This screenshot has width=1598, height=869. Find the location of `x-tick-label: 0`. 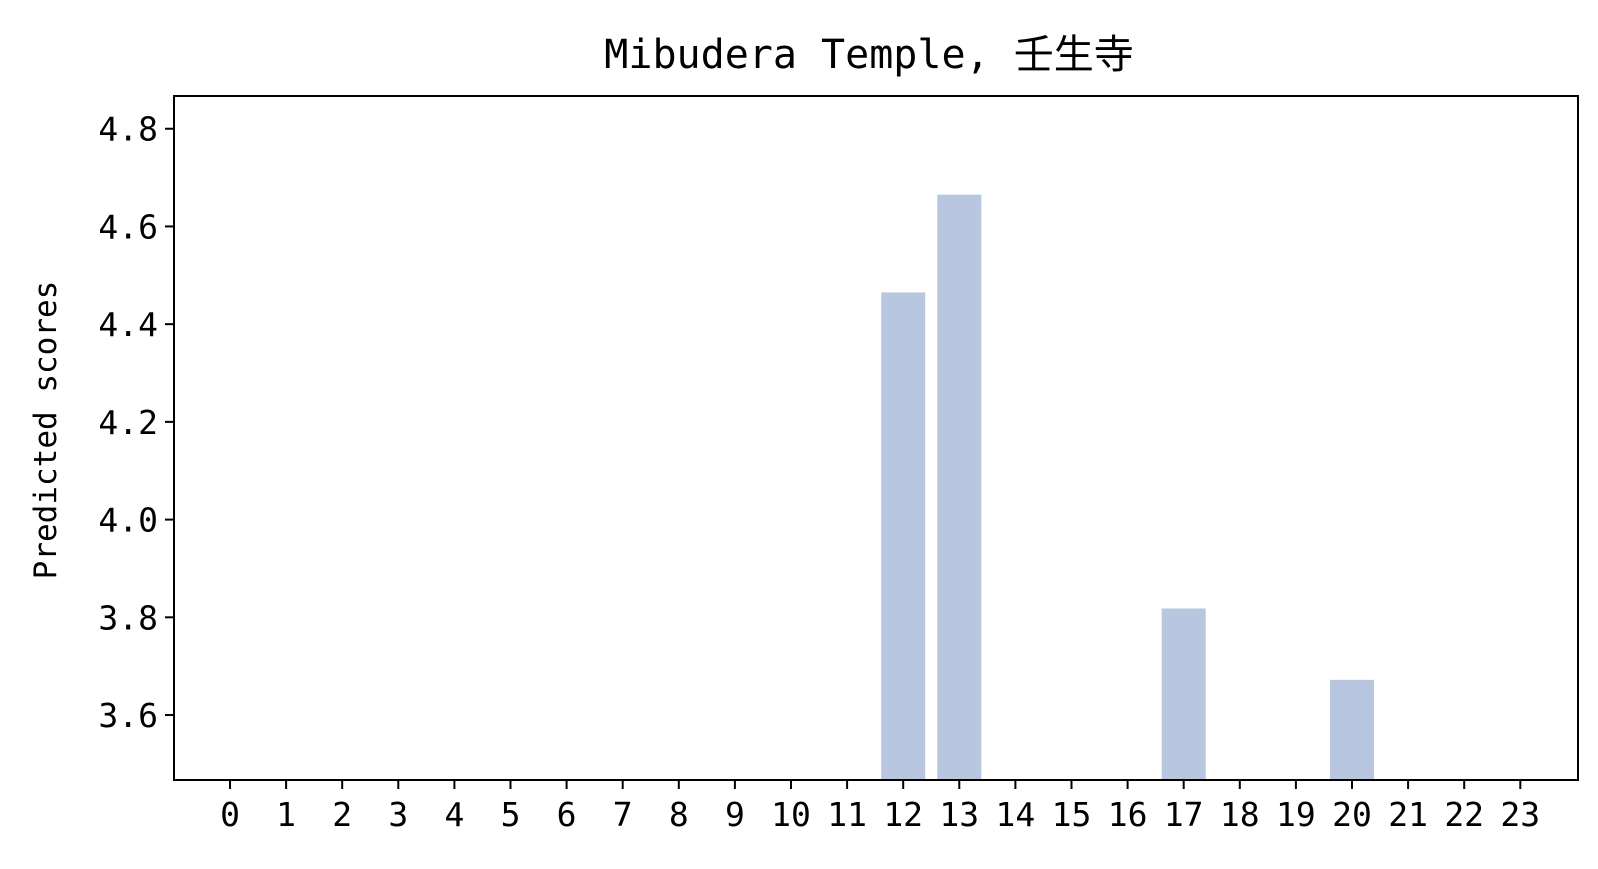

x-tick-label: 0 is located at coordinates (230, 814).